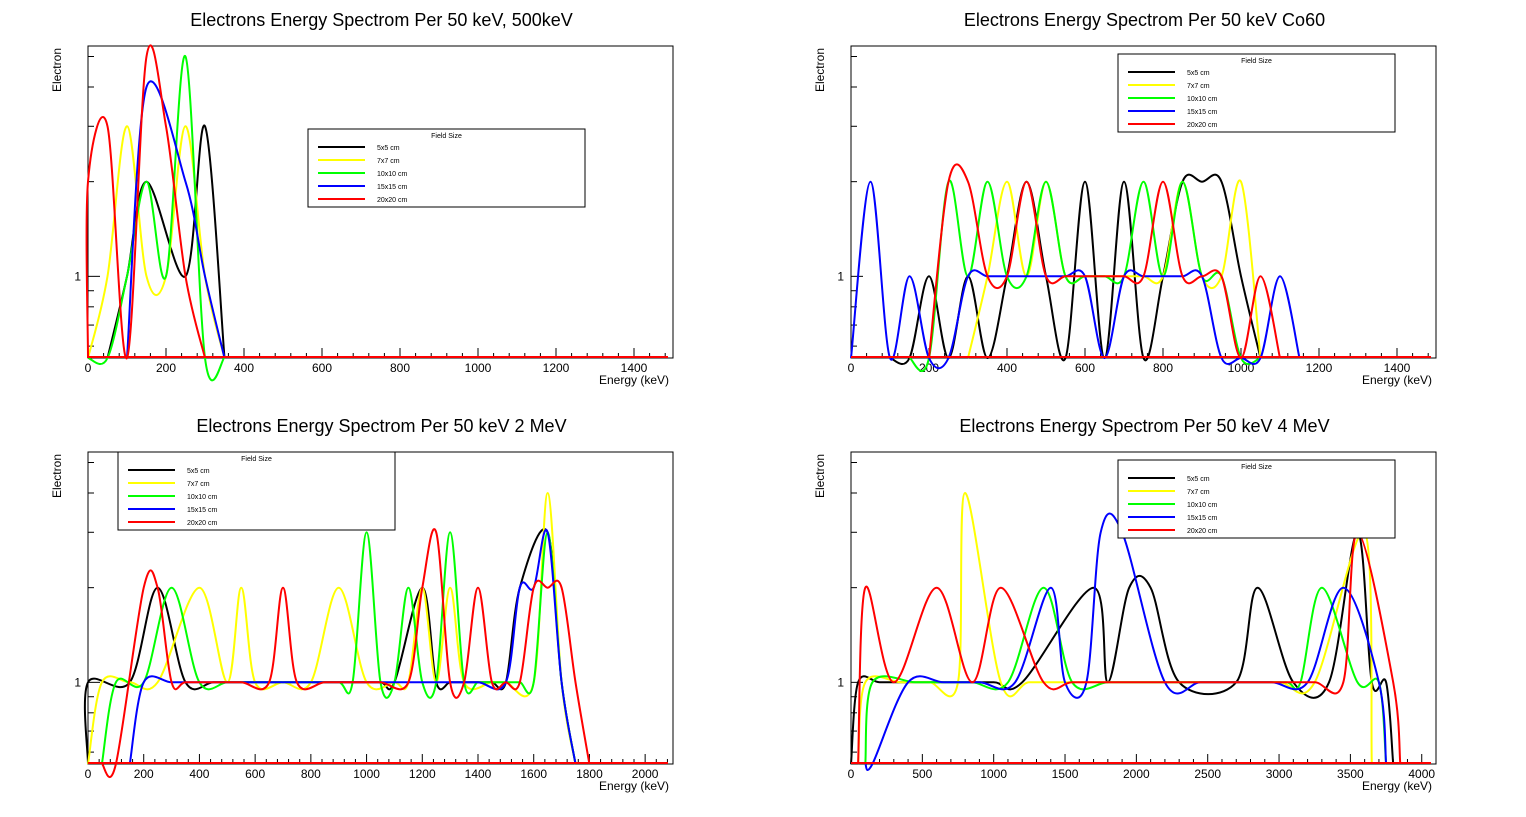  I want to click on x-tick-label: 1600, so click(533, 774).